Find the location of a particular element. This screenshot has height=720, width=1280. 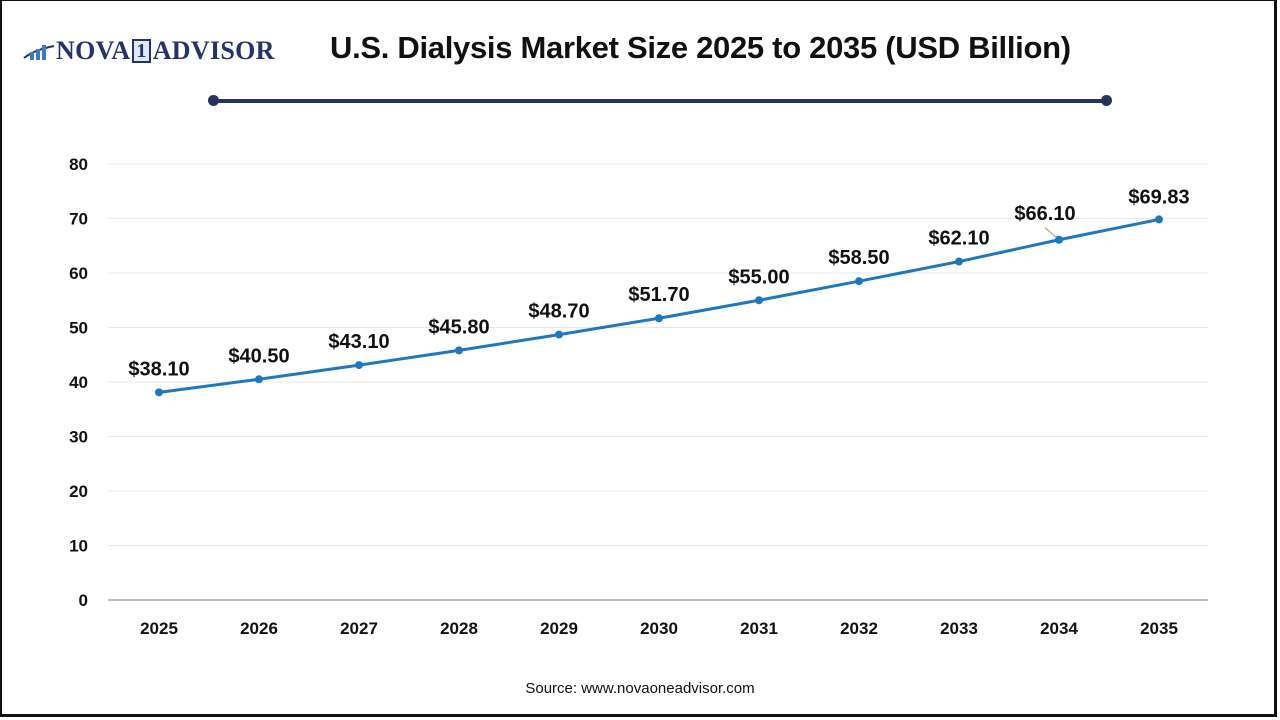

data-label: $40.50 is located at coordinates (258, 356).